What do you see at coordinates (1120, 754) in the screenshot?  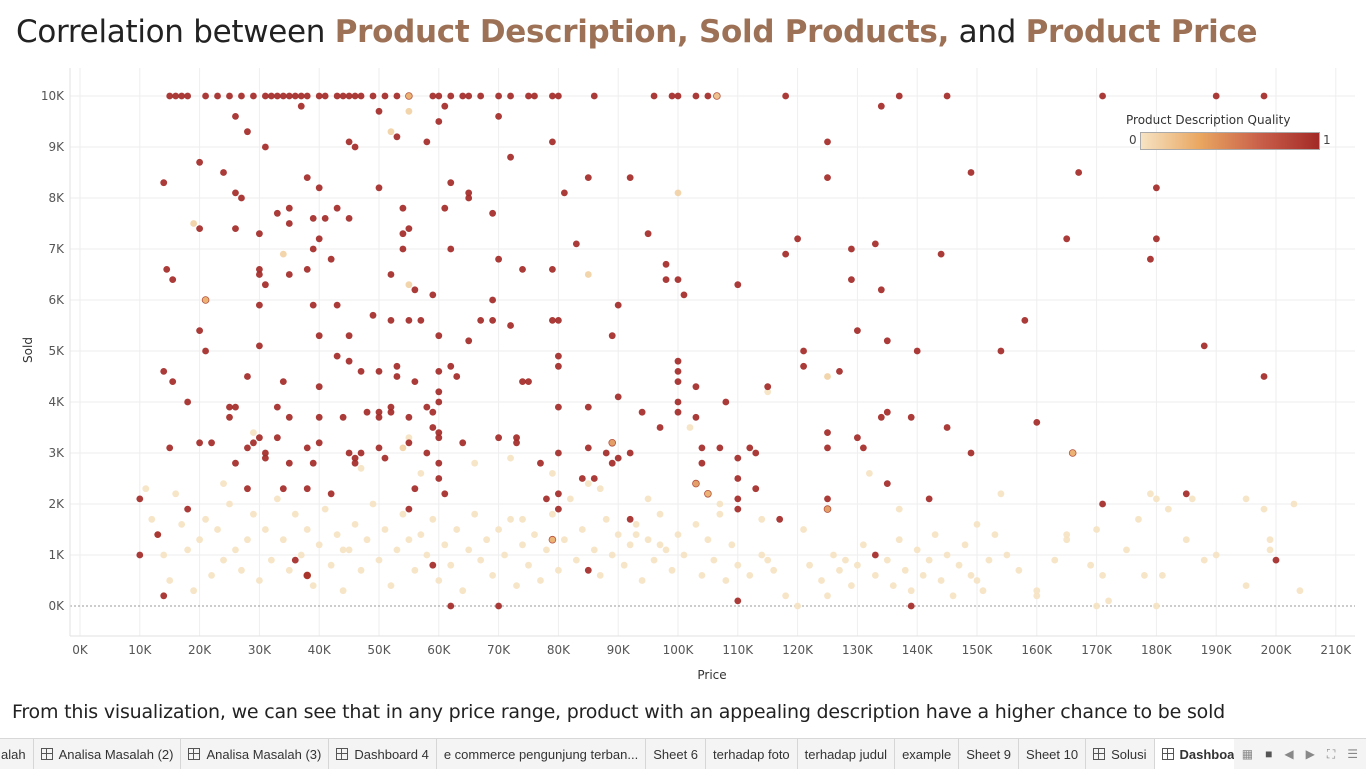 I see `sheet-tab: Solusi` at bounding box center [1120, 754].